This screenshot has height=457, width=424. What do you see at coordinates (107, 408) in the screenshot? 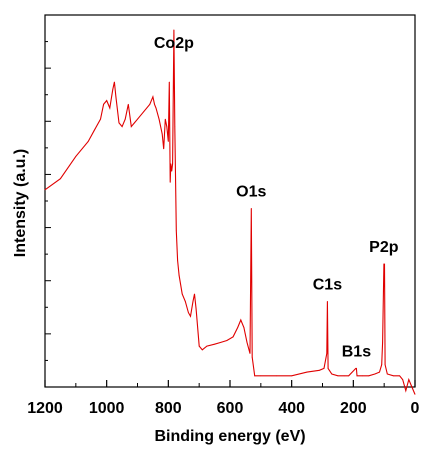
I see `x-tick-label: 1000` at bounding box center [107, 408].